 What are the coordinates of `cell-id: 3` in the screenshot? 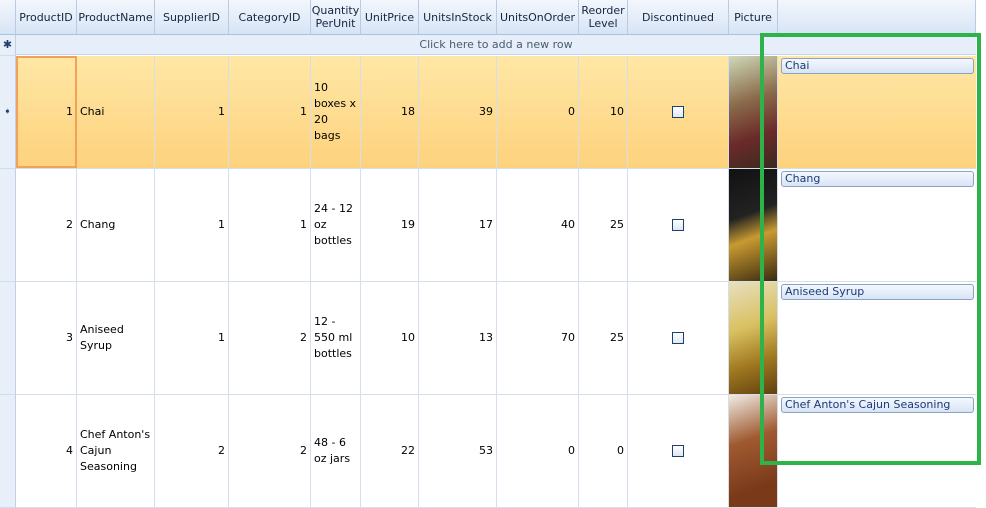 It's located at (46, 338).